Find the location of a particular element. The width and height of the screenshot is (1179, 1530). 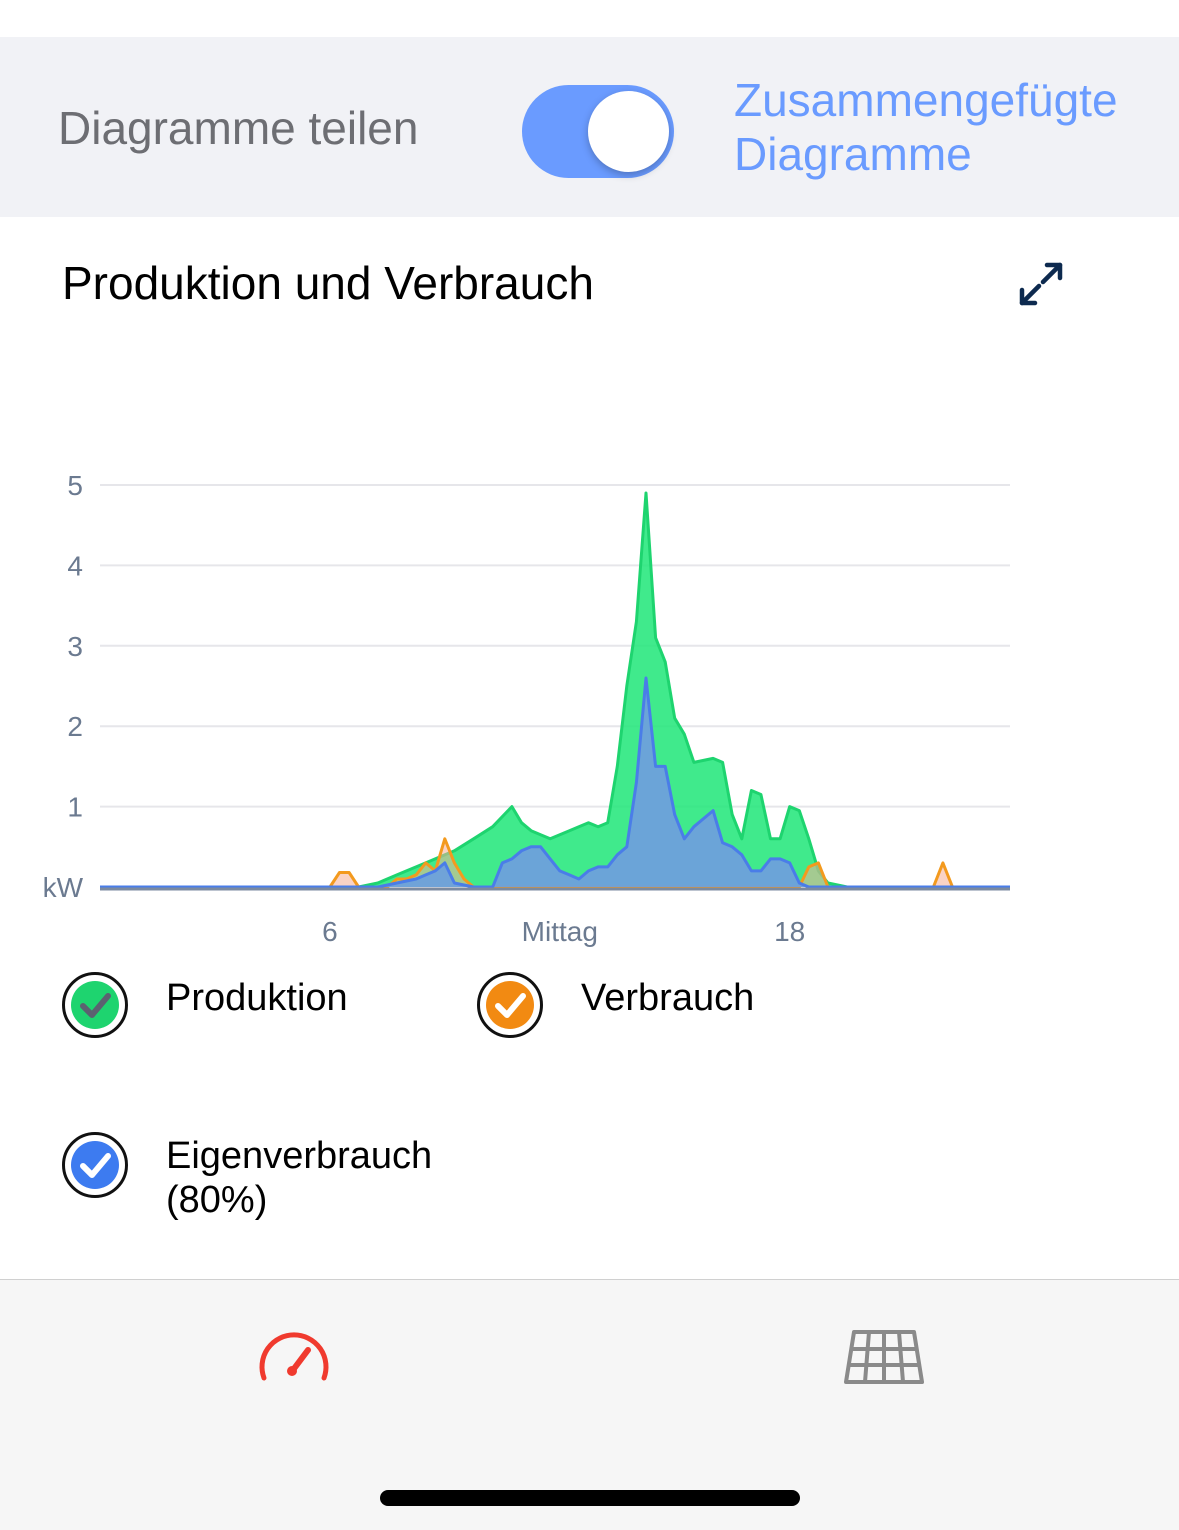

y-tick-label: 2 is located at coordinates (75, 726).